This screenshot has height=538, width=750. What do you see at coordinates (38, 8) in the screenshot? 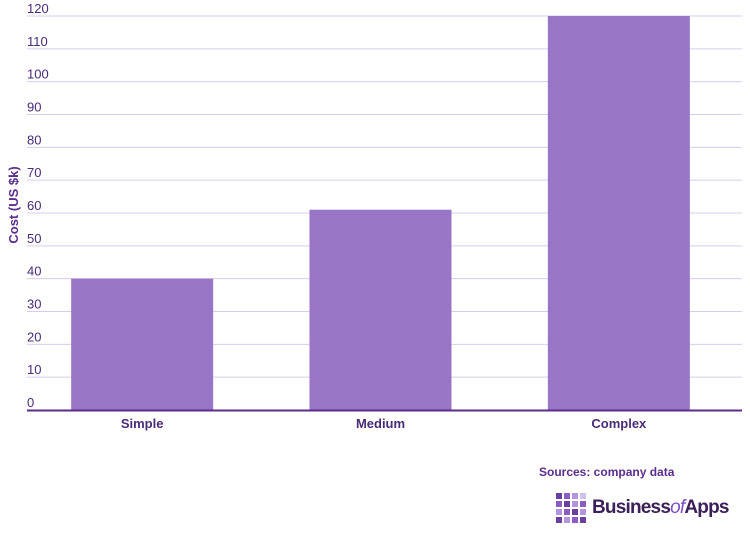
I see `y-tick-label: 120` at bounding box center [38, 8].